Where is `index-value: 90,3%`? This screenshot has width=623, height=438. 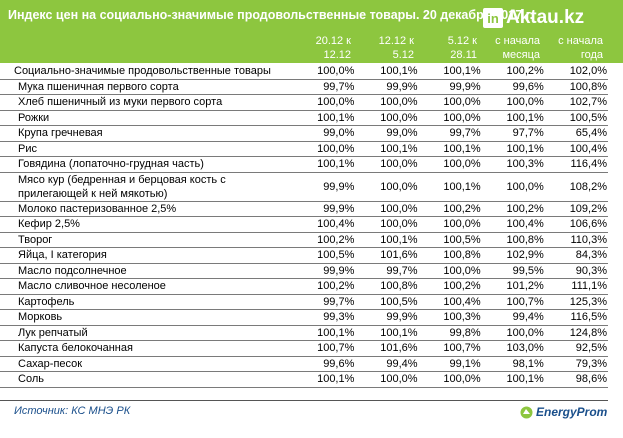 index-value: 90,3% is located at coordinates (576, 271).